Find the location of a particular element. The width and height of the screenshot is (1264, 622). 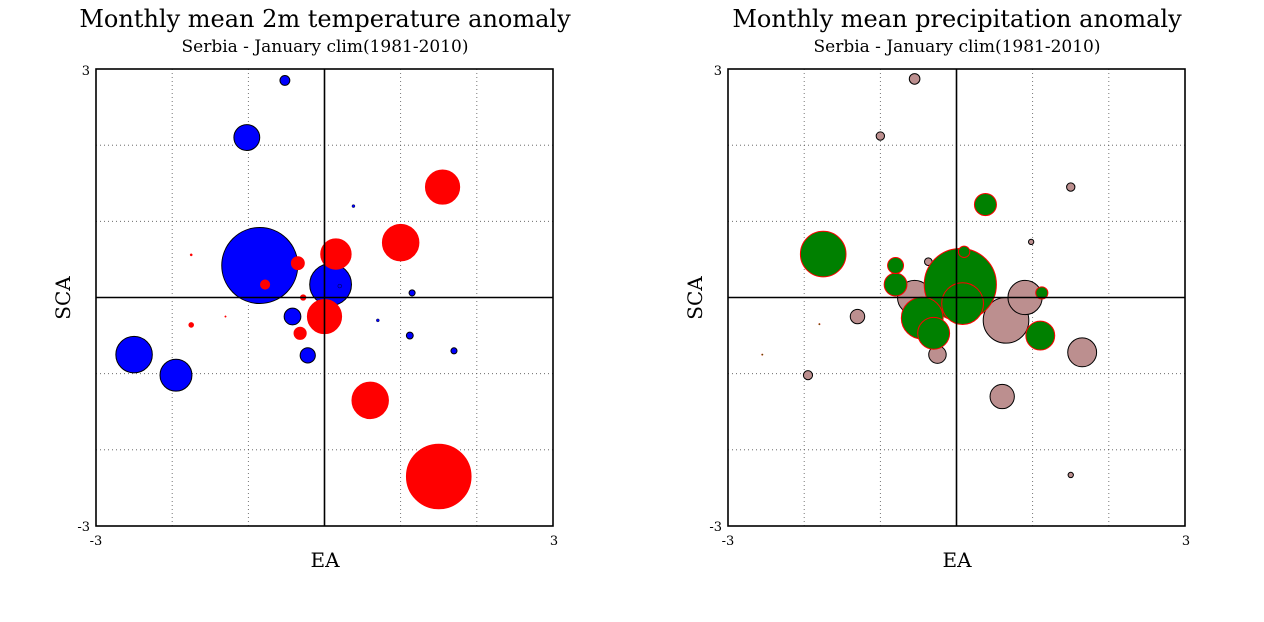

chart-title: Monthly mean 2m temperature anomaly is located at coordinates (325, 19).